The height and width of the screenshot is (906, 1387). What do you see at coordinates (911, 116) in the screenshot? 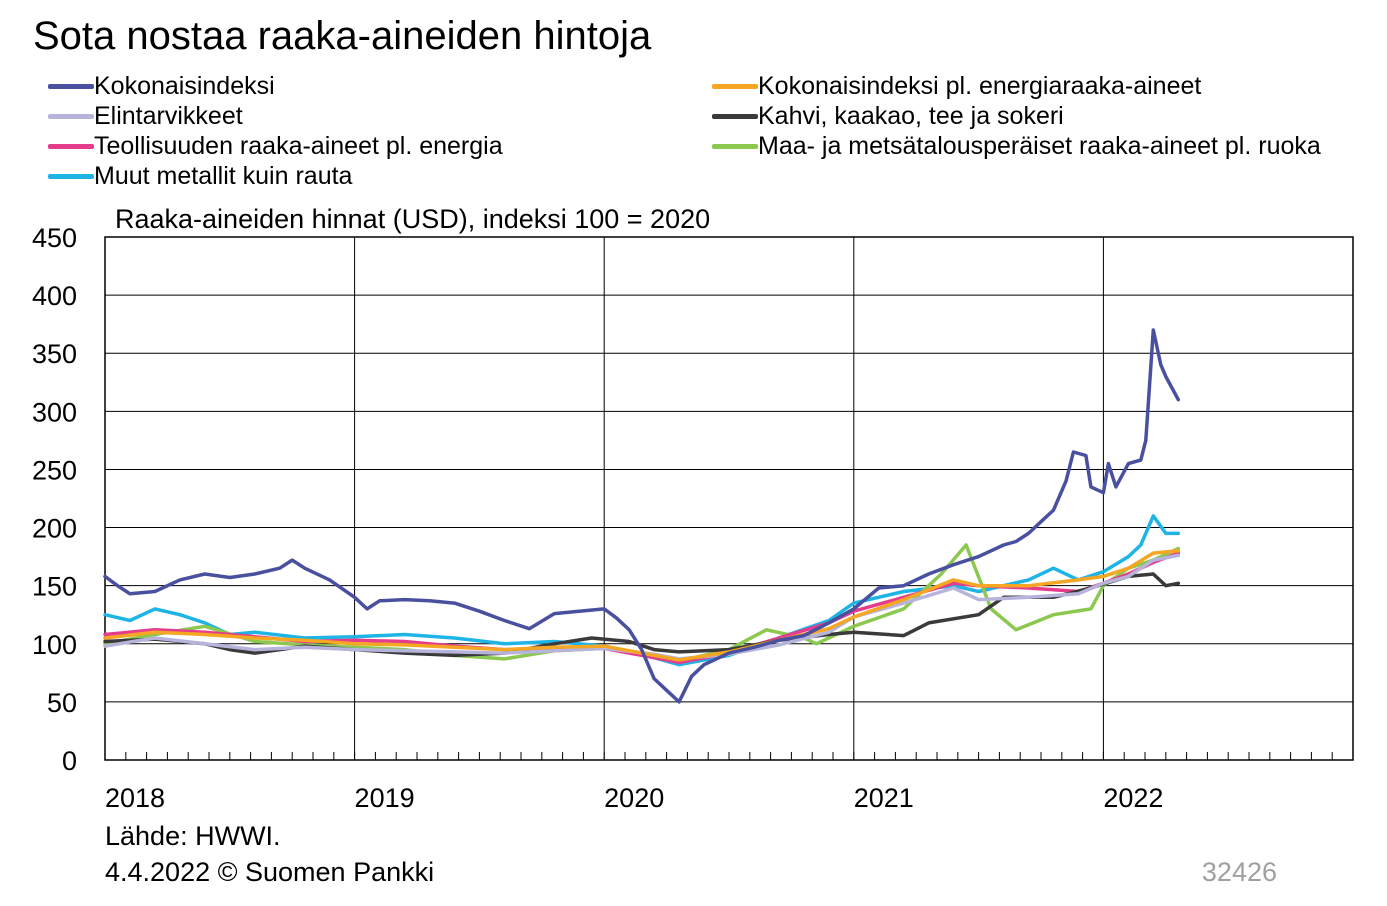
I see `legend-label: Kahvi, kaakao, tee ja sokeri` at bounding box center [911, 116].